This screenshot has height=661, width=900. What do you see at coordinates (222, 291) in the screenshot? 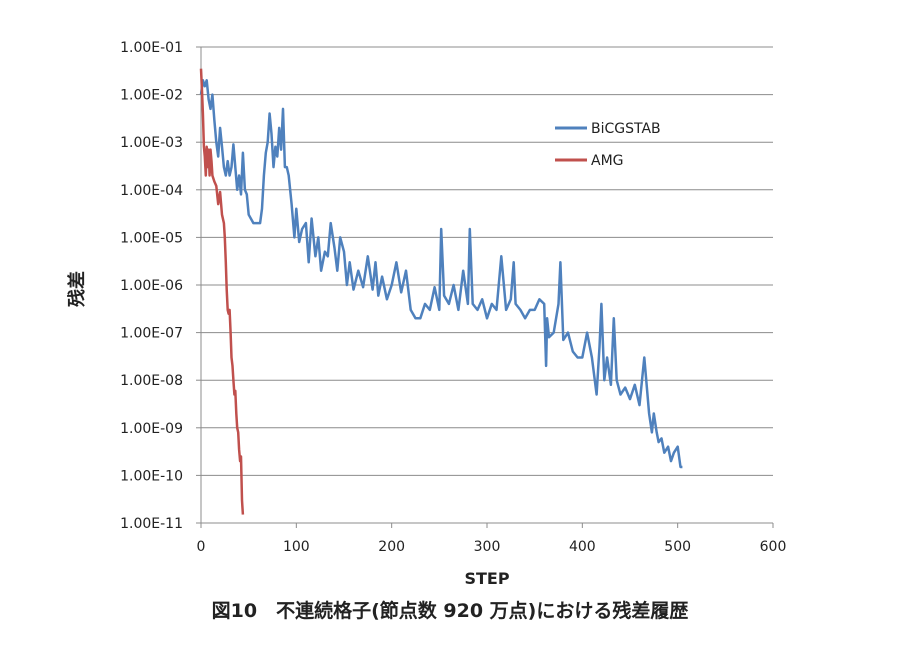
I see `series-line-amg` at bounding box center [222, 291].